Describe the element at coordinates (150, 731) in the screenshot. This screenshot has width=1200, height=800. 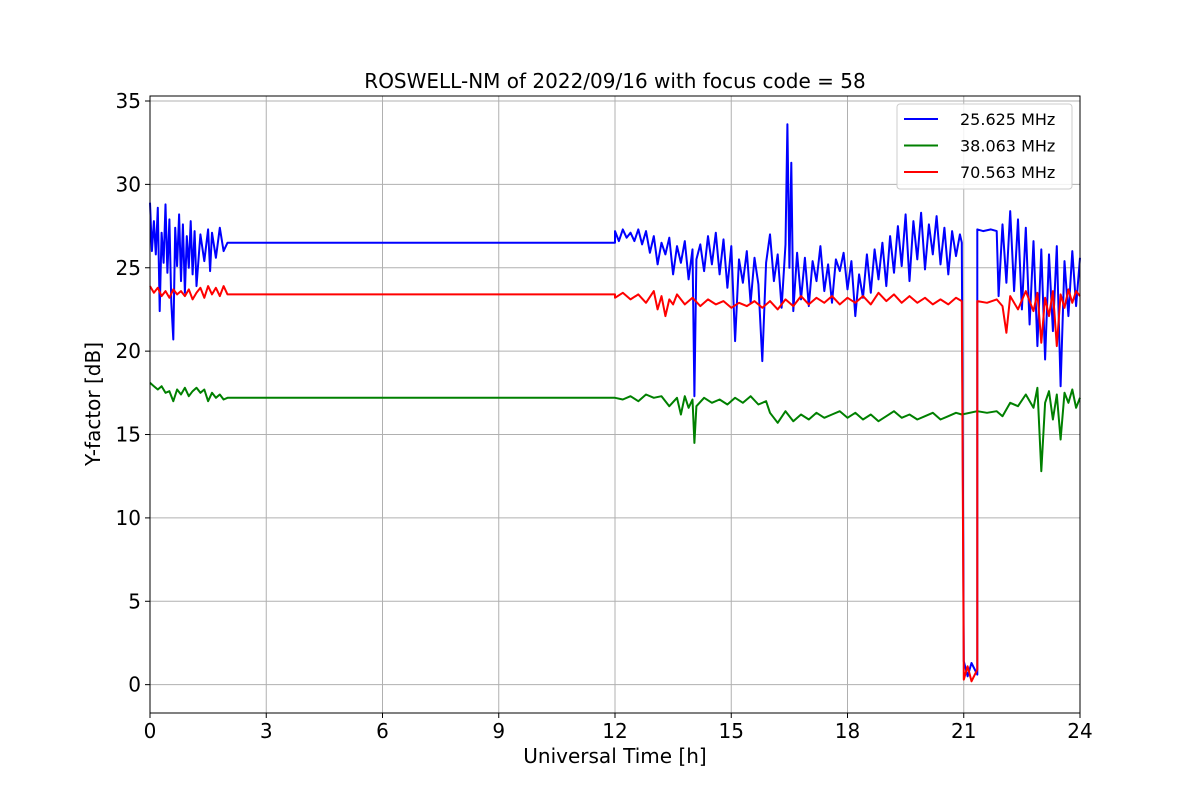
I see `x-tick-label: 0` at that location.